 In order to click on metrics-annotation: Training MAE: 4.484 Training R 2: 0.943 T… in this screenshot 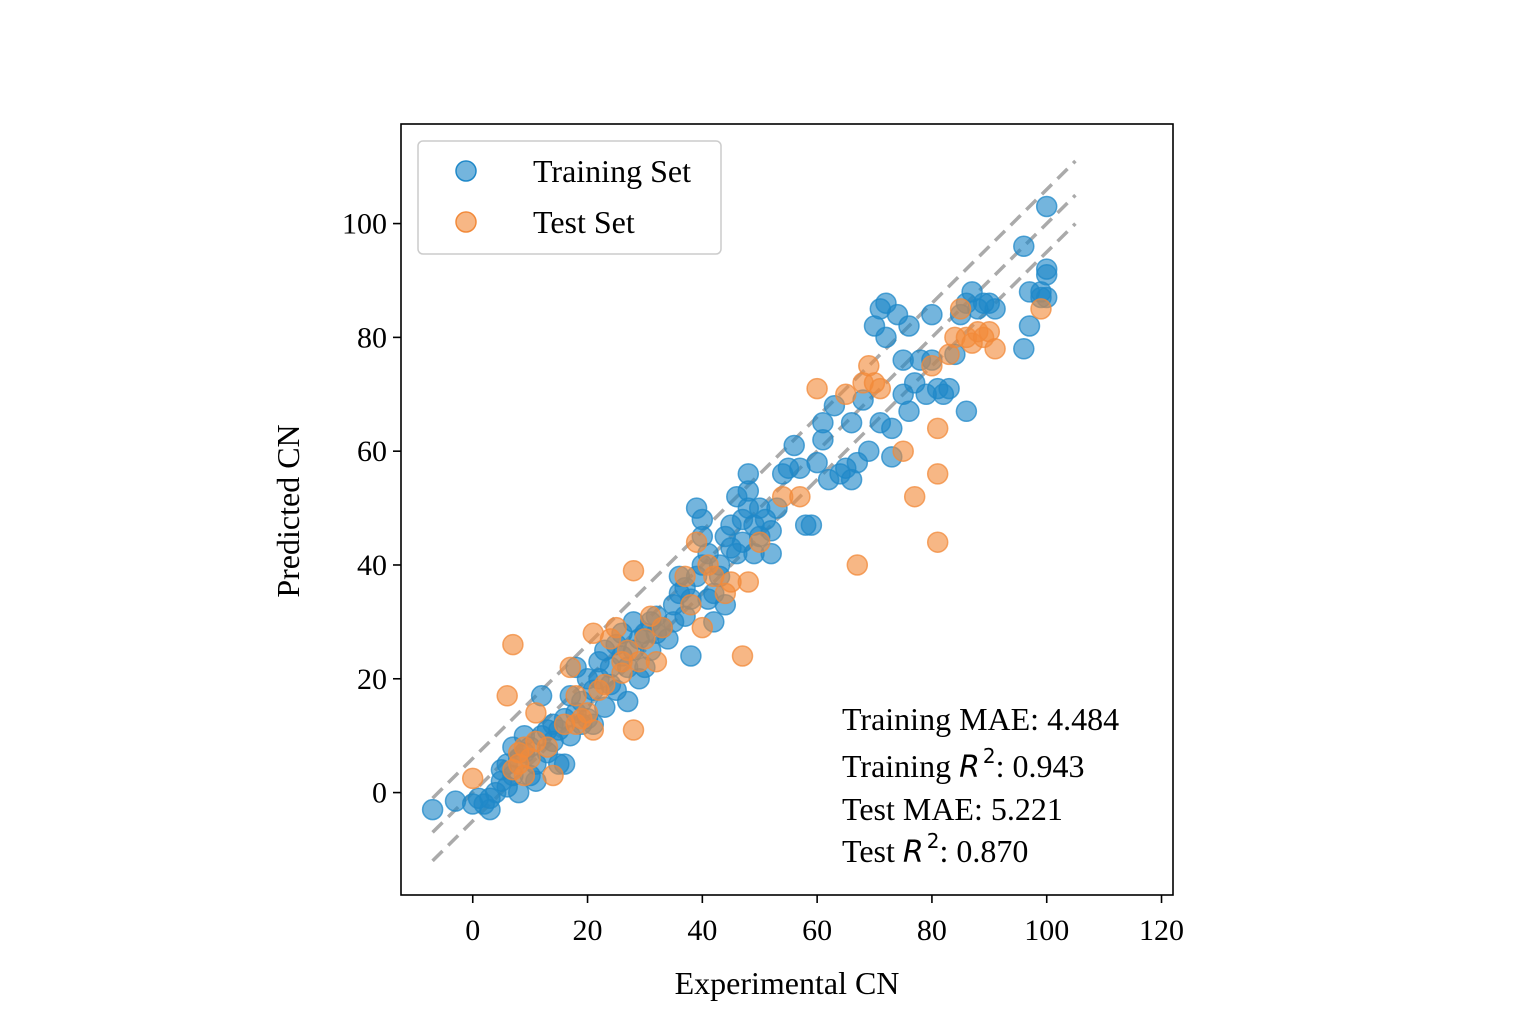, I will do `click(980, 785)`.